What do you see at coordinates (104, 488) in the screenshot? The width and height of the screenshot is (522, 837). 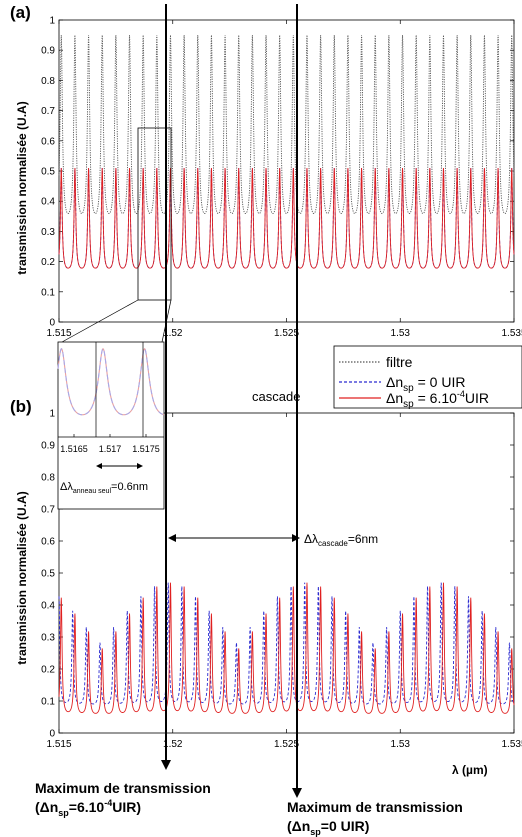 I see `delta-ring-label: Δλanneau seul=0.6nm` at bounding box center [104, 488].